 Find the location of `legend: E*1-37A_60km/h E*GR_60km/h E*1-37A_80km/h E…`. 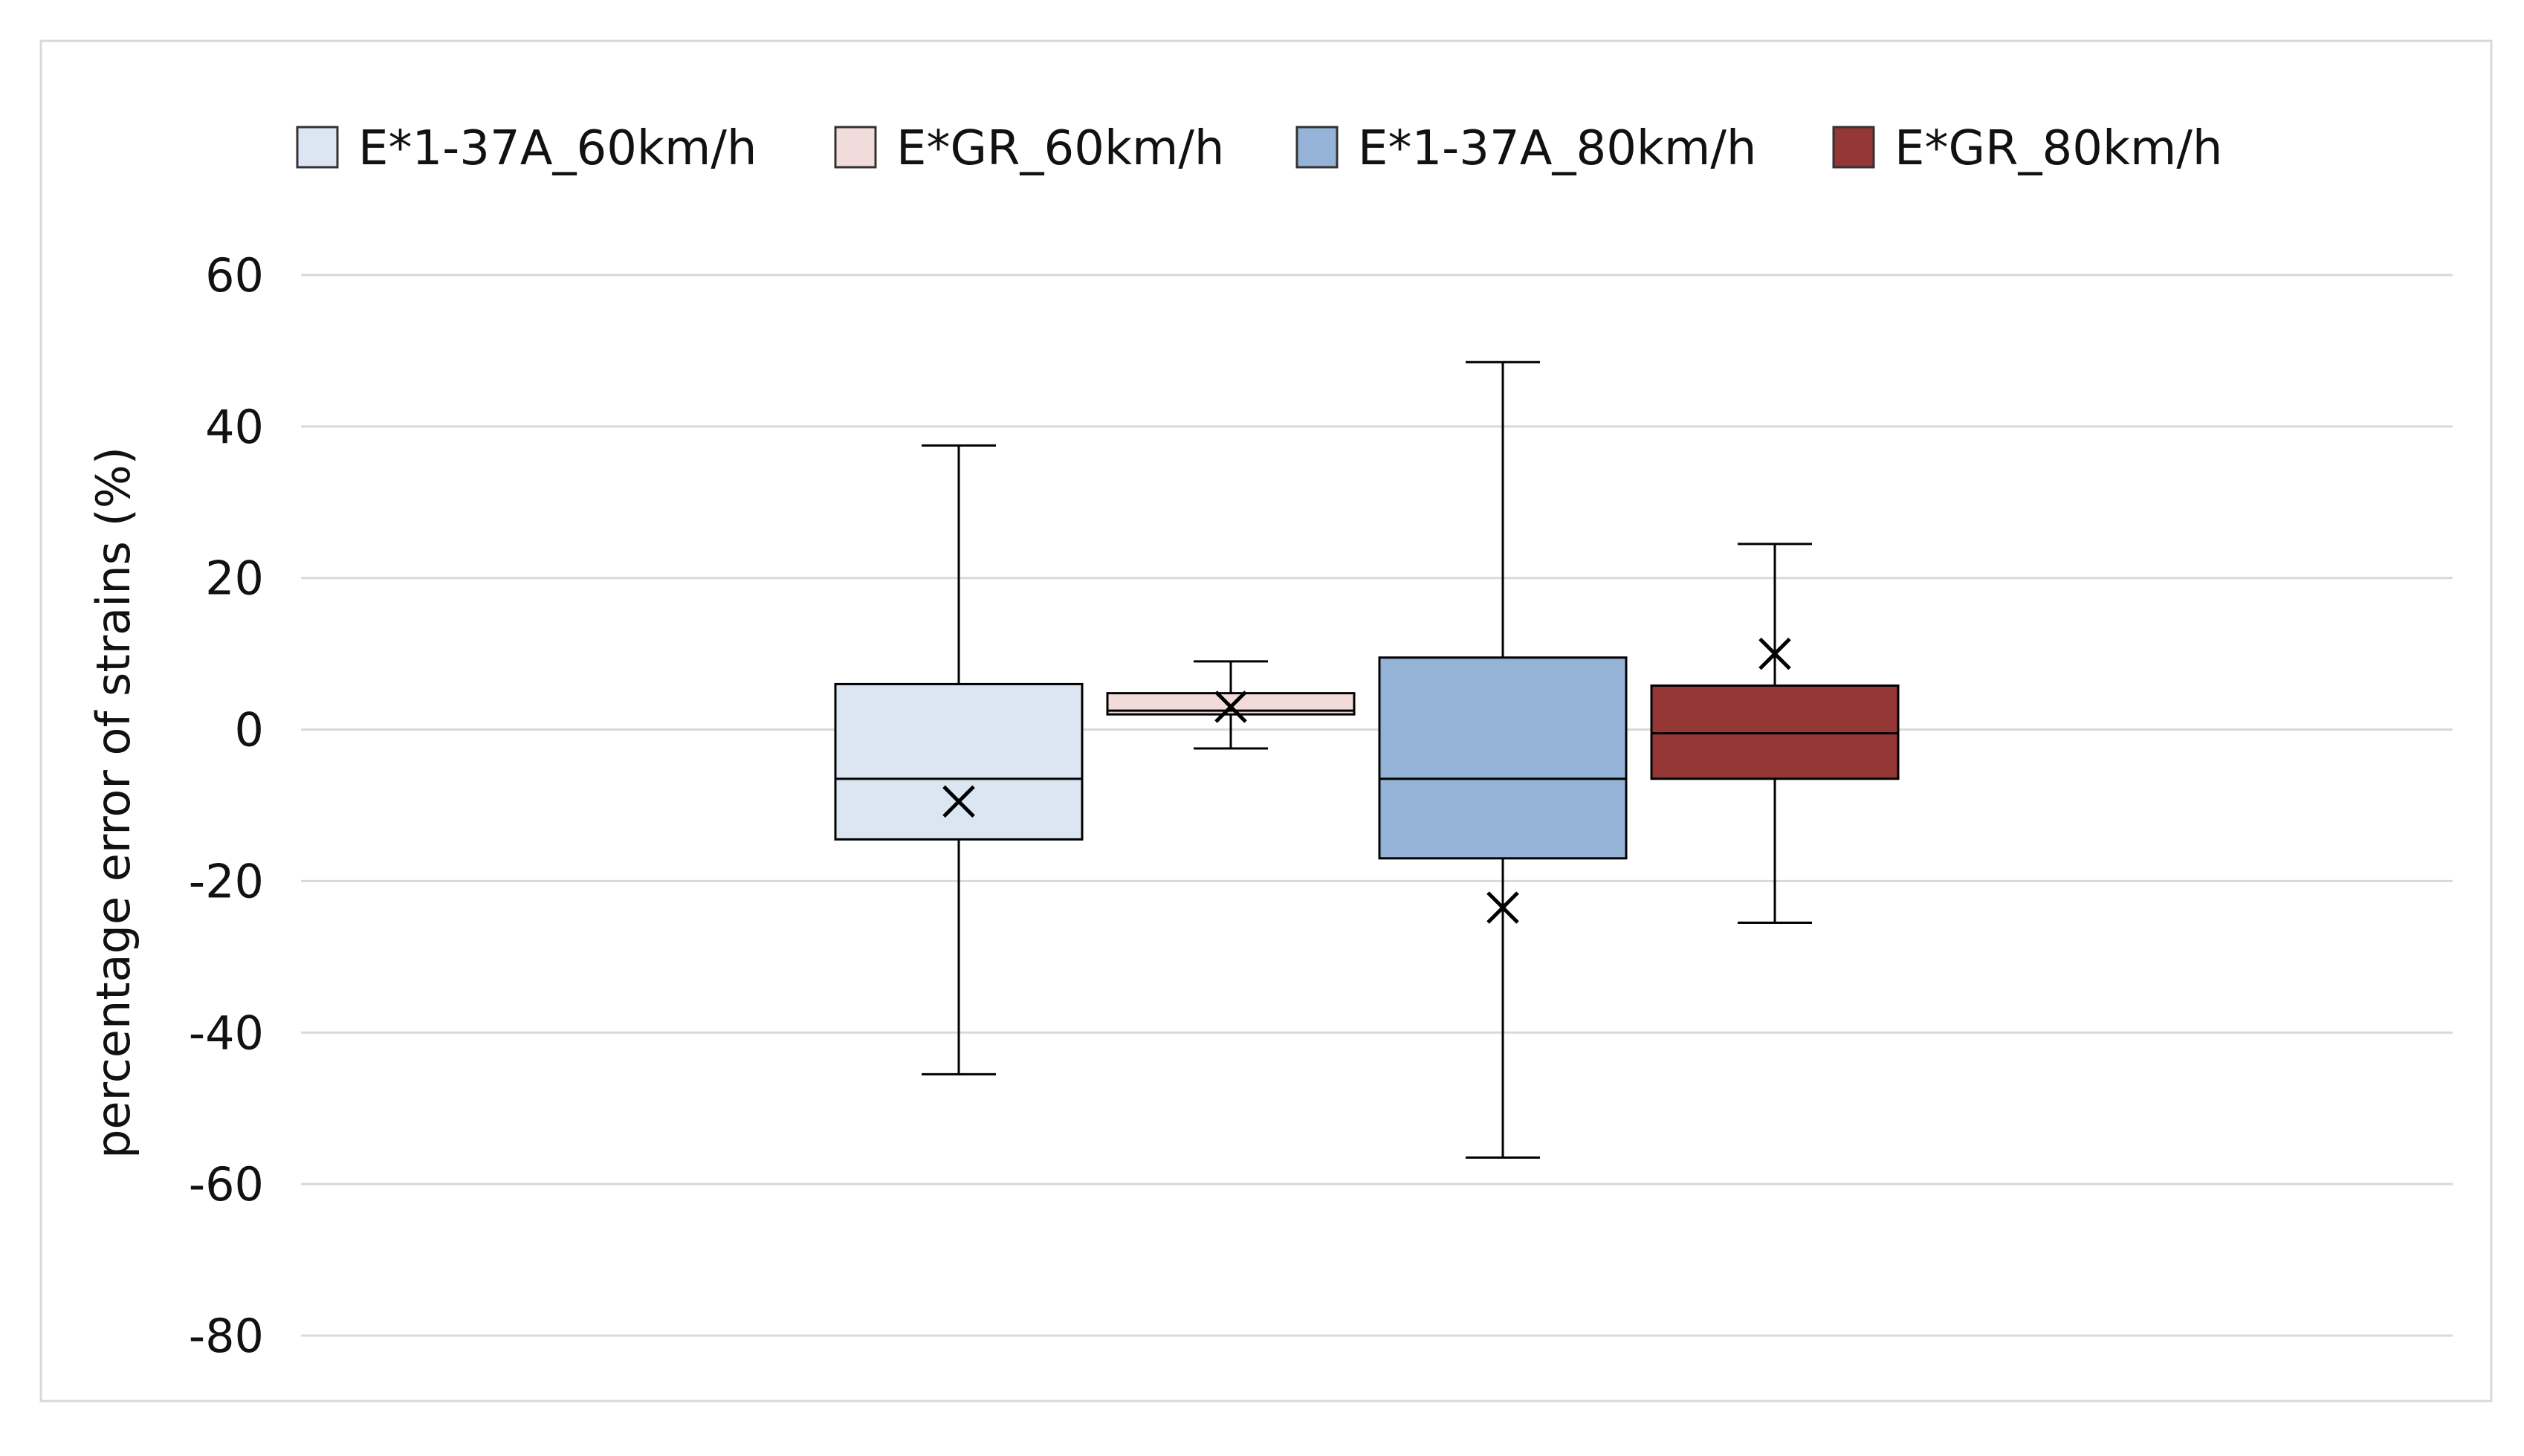

legend: E*1-37A_60km/h E*GR_60km/h E*1-37A_80km/h E… is located at coordinates (1259, 148).